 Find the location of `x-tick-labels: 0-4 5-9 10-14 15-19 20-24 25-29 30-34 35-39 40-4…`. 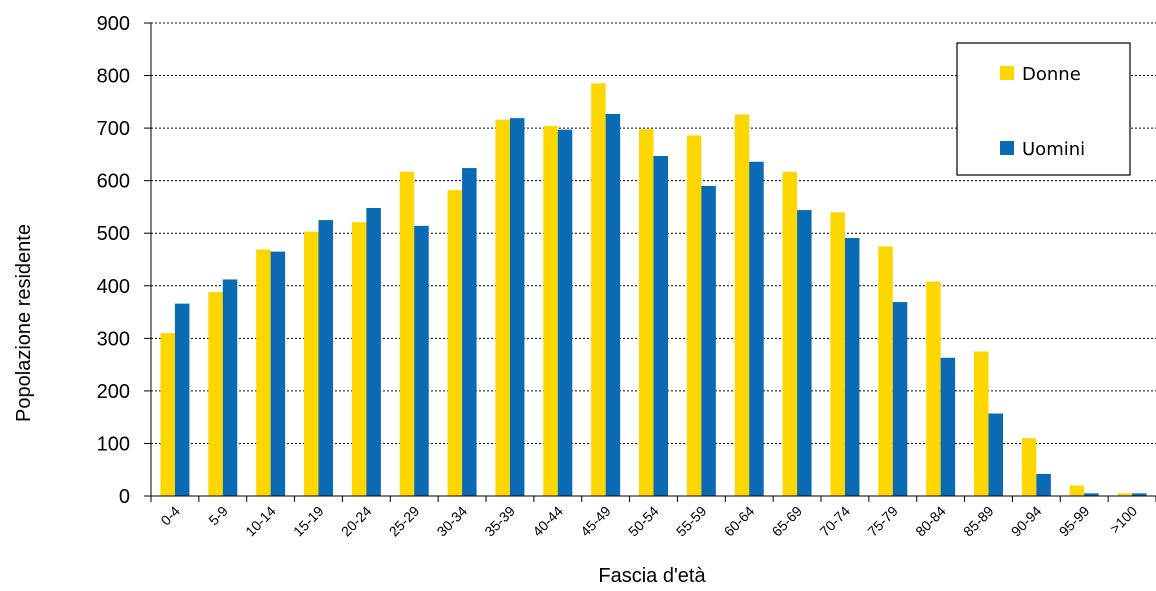

x-tick-labels: 0-4 5-9 10-14 15-19 20-24 25-29 30-34 35-39 40-4… is located at coordinates (648, 521).